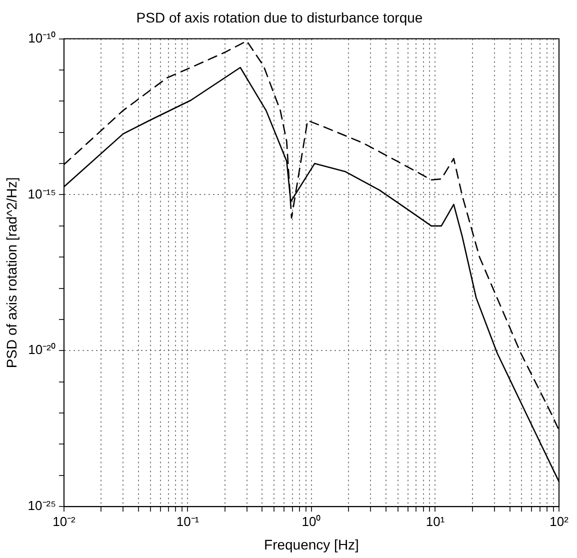 Image resolution: width=577 pixels, height=558 pixels. I want to click on y-tick-label: 10⁻¹⁵, so click(42, 194).